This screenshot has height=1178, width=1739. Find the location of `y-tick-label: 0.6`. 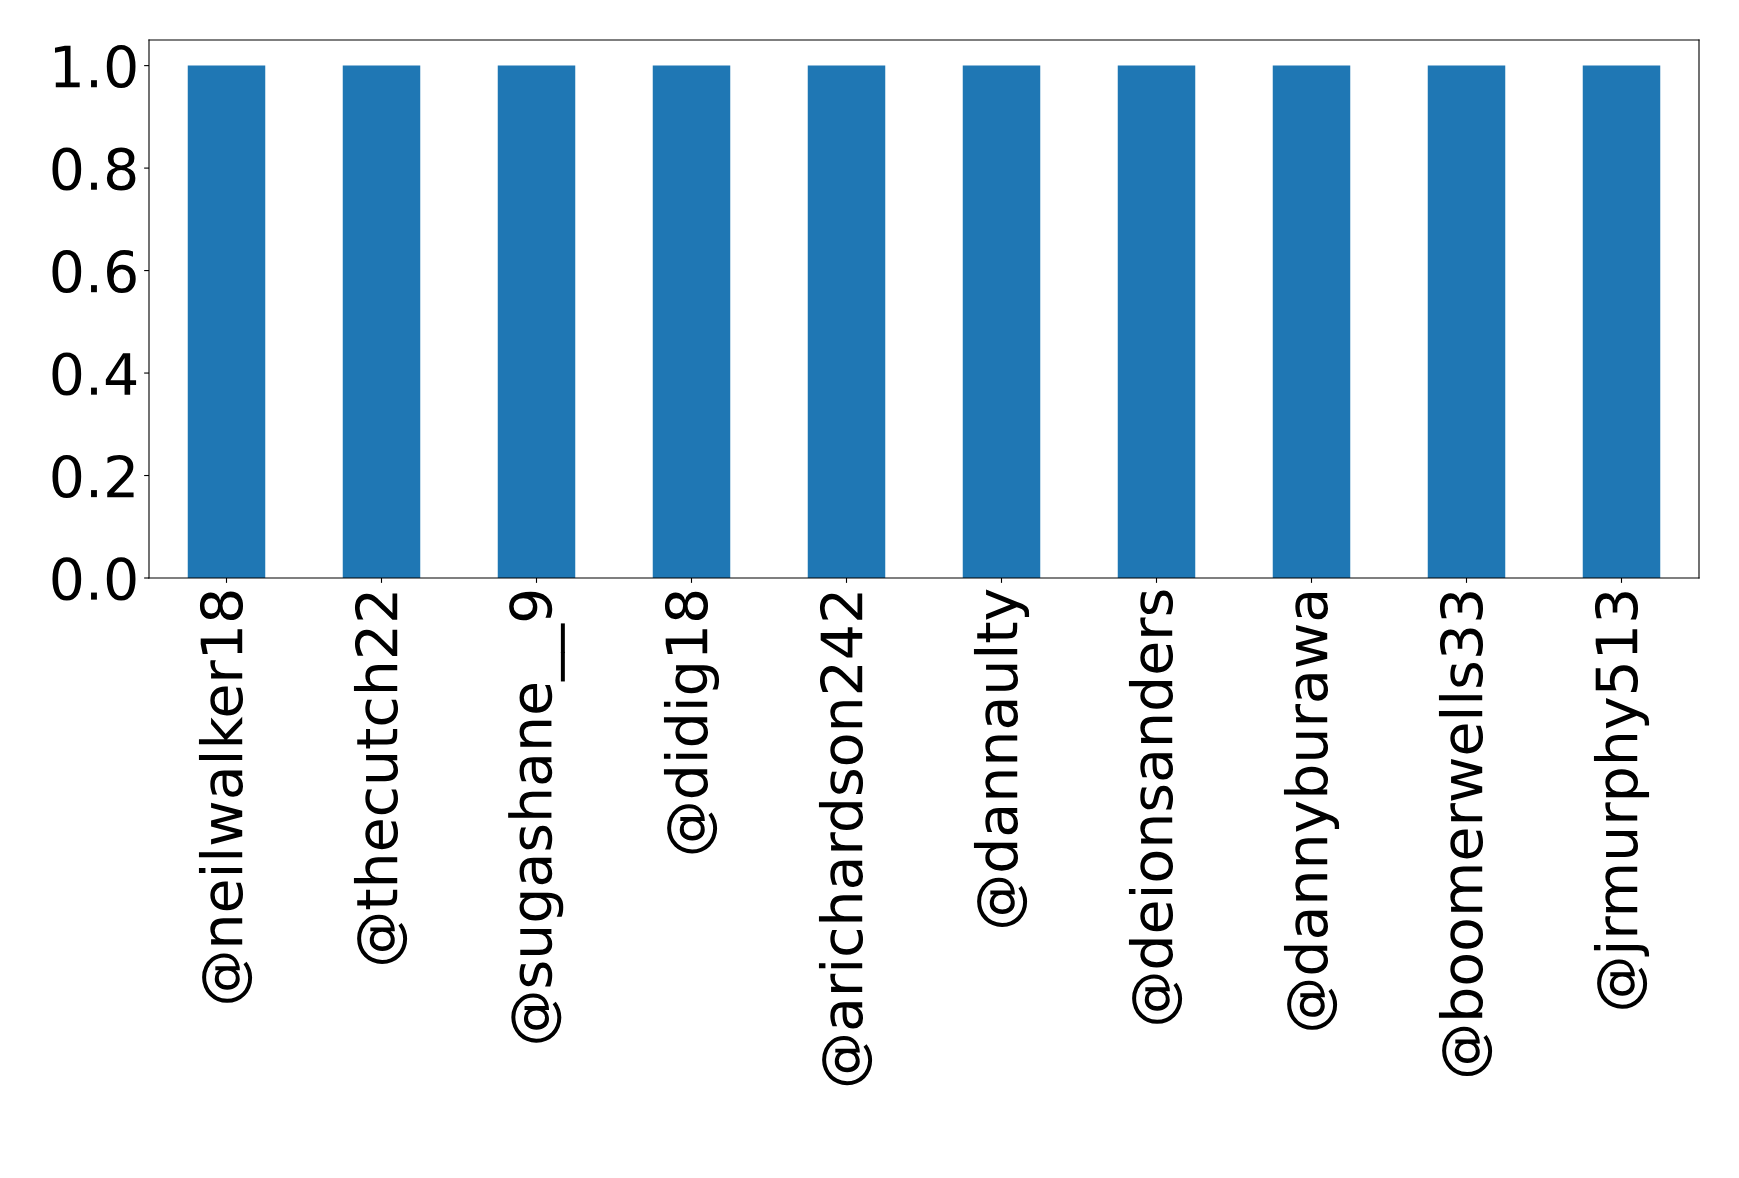

y-tick-label: 0.6 is located at coordinates (94, 271).